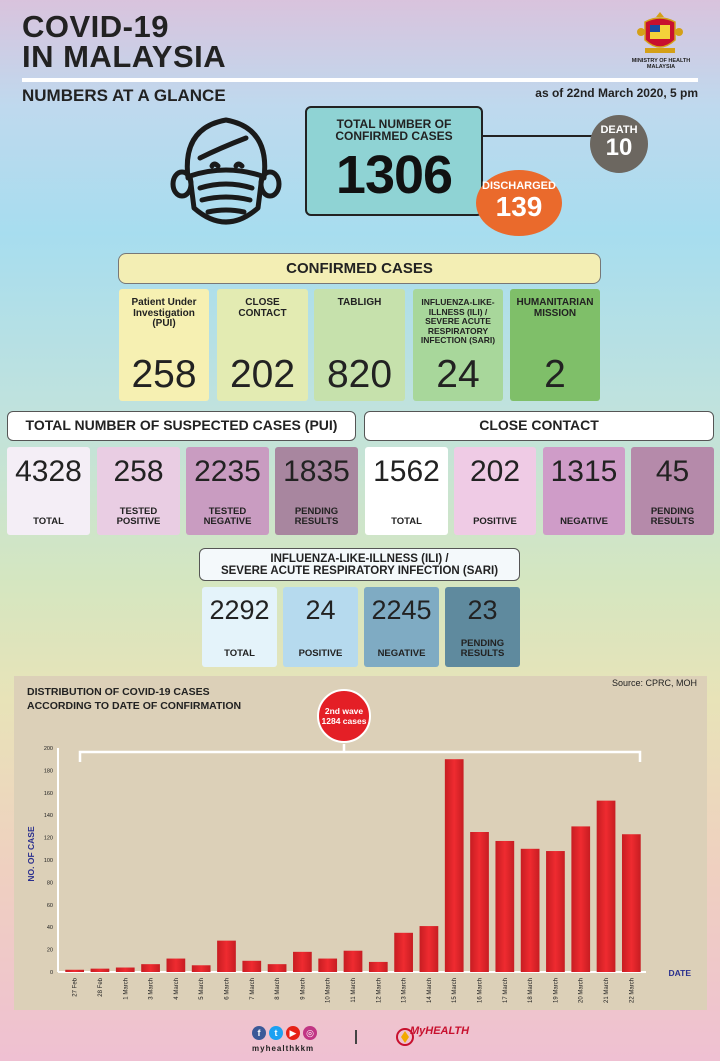 The height and width of the screenshot is (1061, 720). What do you see at coordinates (181, 426) in the screenshot?
I see `pui-banner: TOTAL NUMBER OF SUSPECTED CASES (PUI)` at bounding box center [181, 426].